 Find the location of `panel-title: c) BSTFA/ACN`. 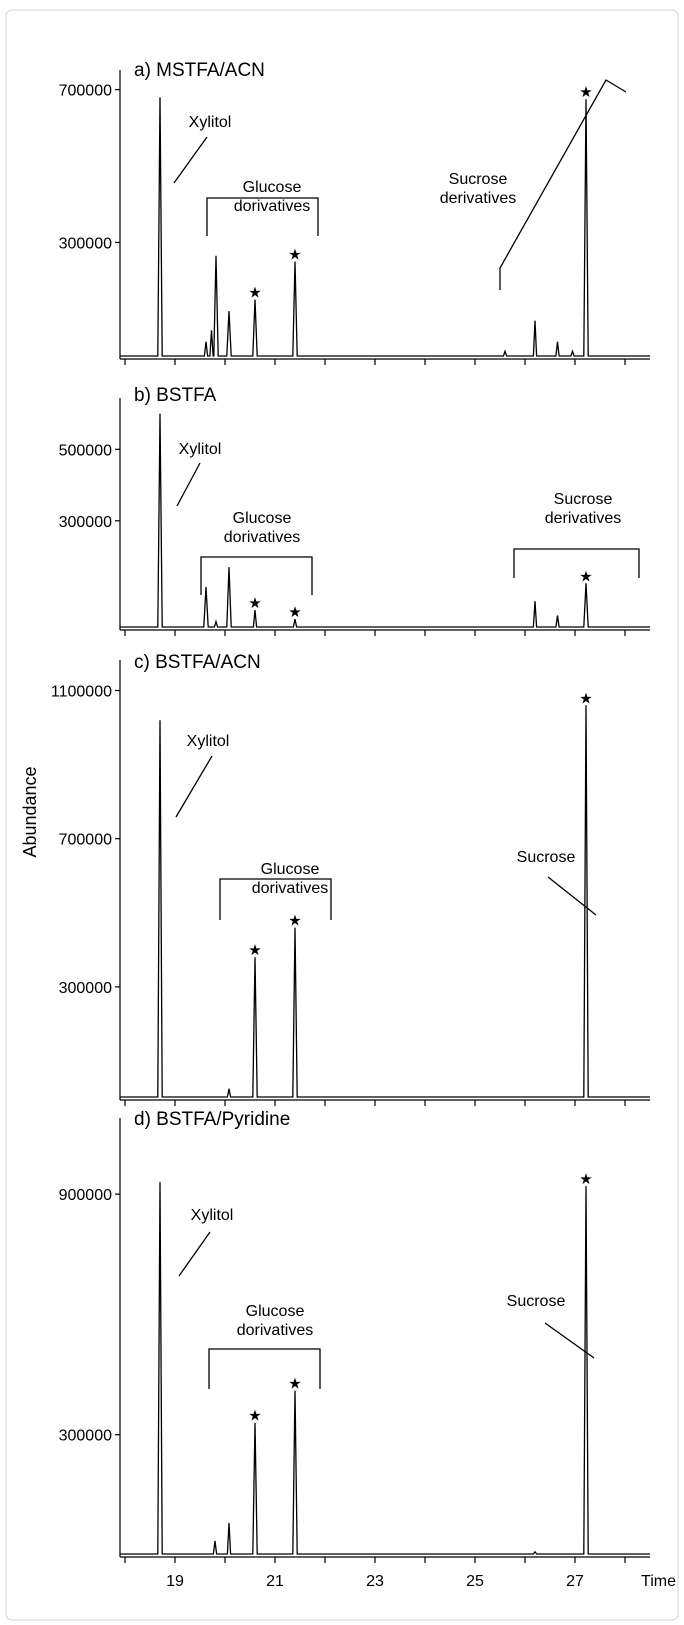

panel-title: c) BSTFA/ACN is located at coordinates (197, 662).